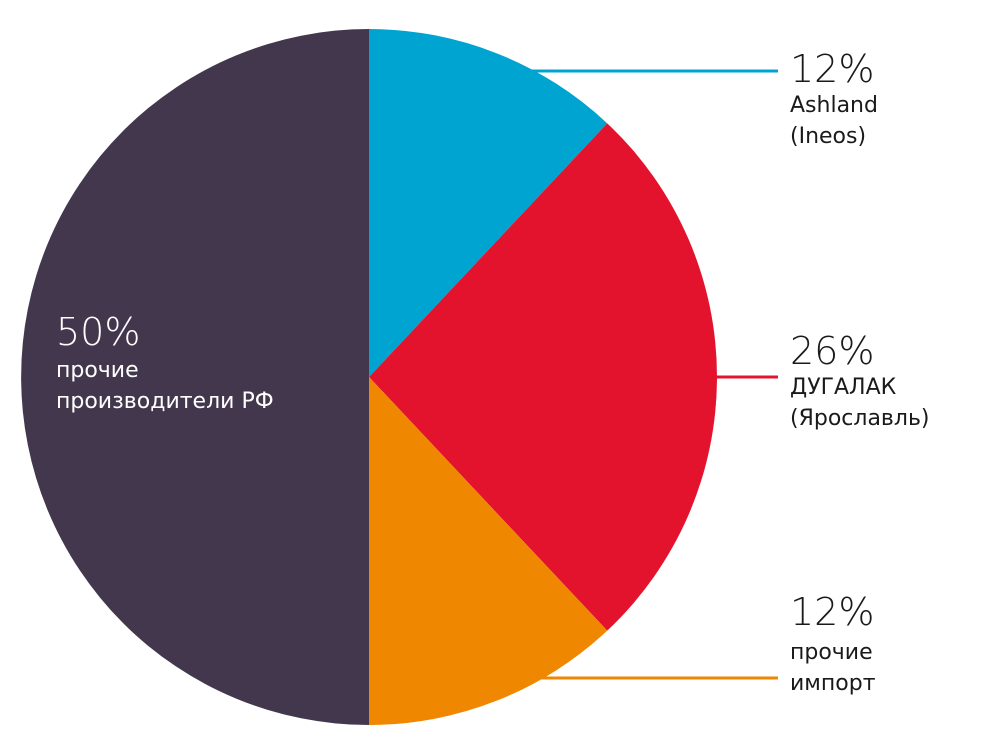 This screenshot has width=1000, height=742. What do you see at coordinates (843, 387) in the screenshot?
I see `slice-category-label: ДУГАЛАК` at bounding box center [843, 387].